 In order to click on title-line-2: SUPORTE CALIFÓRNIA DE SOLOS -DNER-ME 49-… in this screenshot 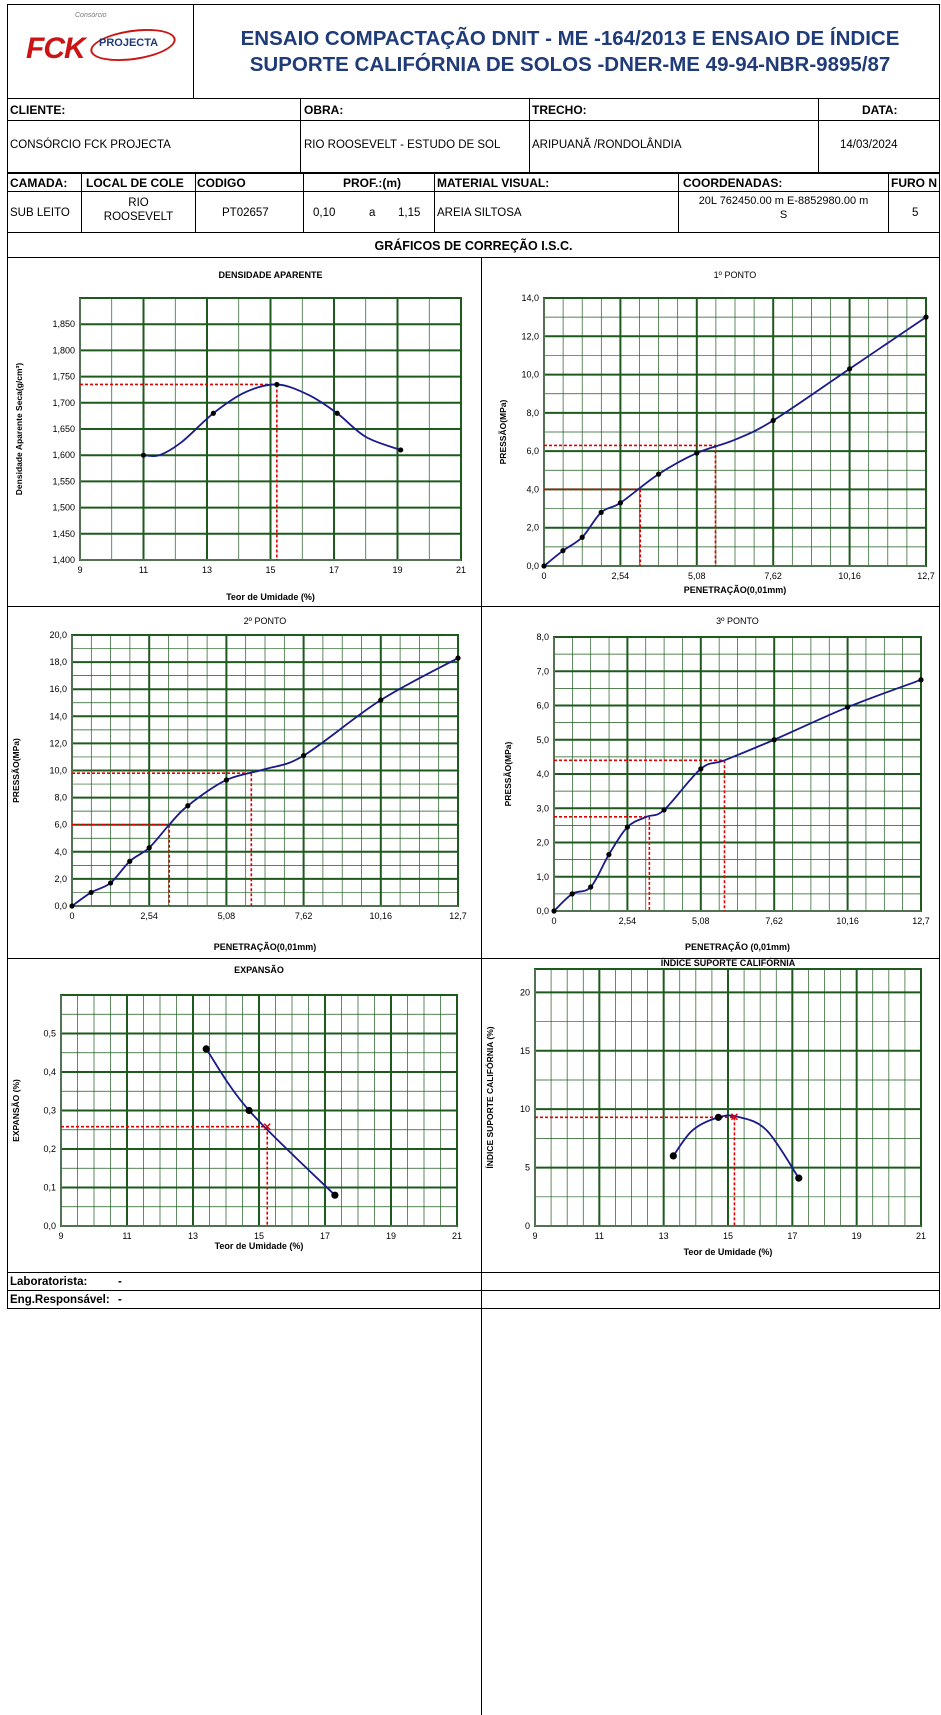, I will do `click(570, 64)`.